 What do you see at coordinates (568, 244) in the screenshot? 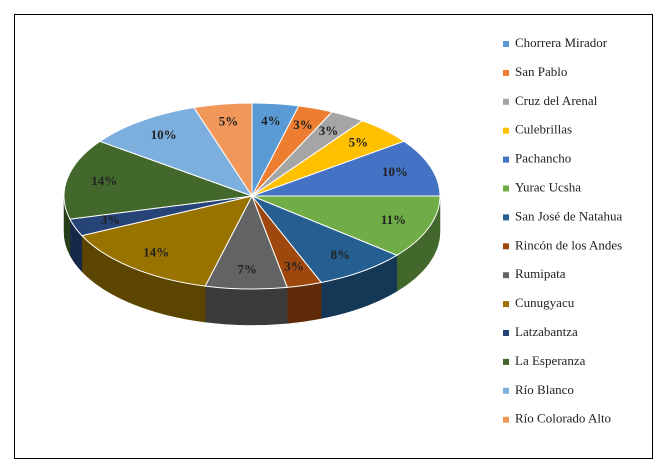
I see `legend-label: Rincón de los Andes` at bounding box center [568, 244].